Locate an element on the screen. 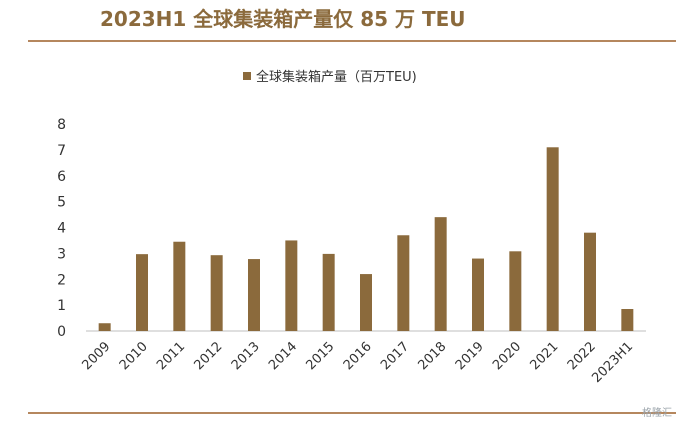 The image size is (700, 424). title-divider is located at coordinates (352, 41).